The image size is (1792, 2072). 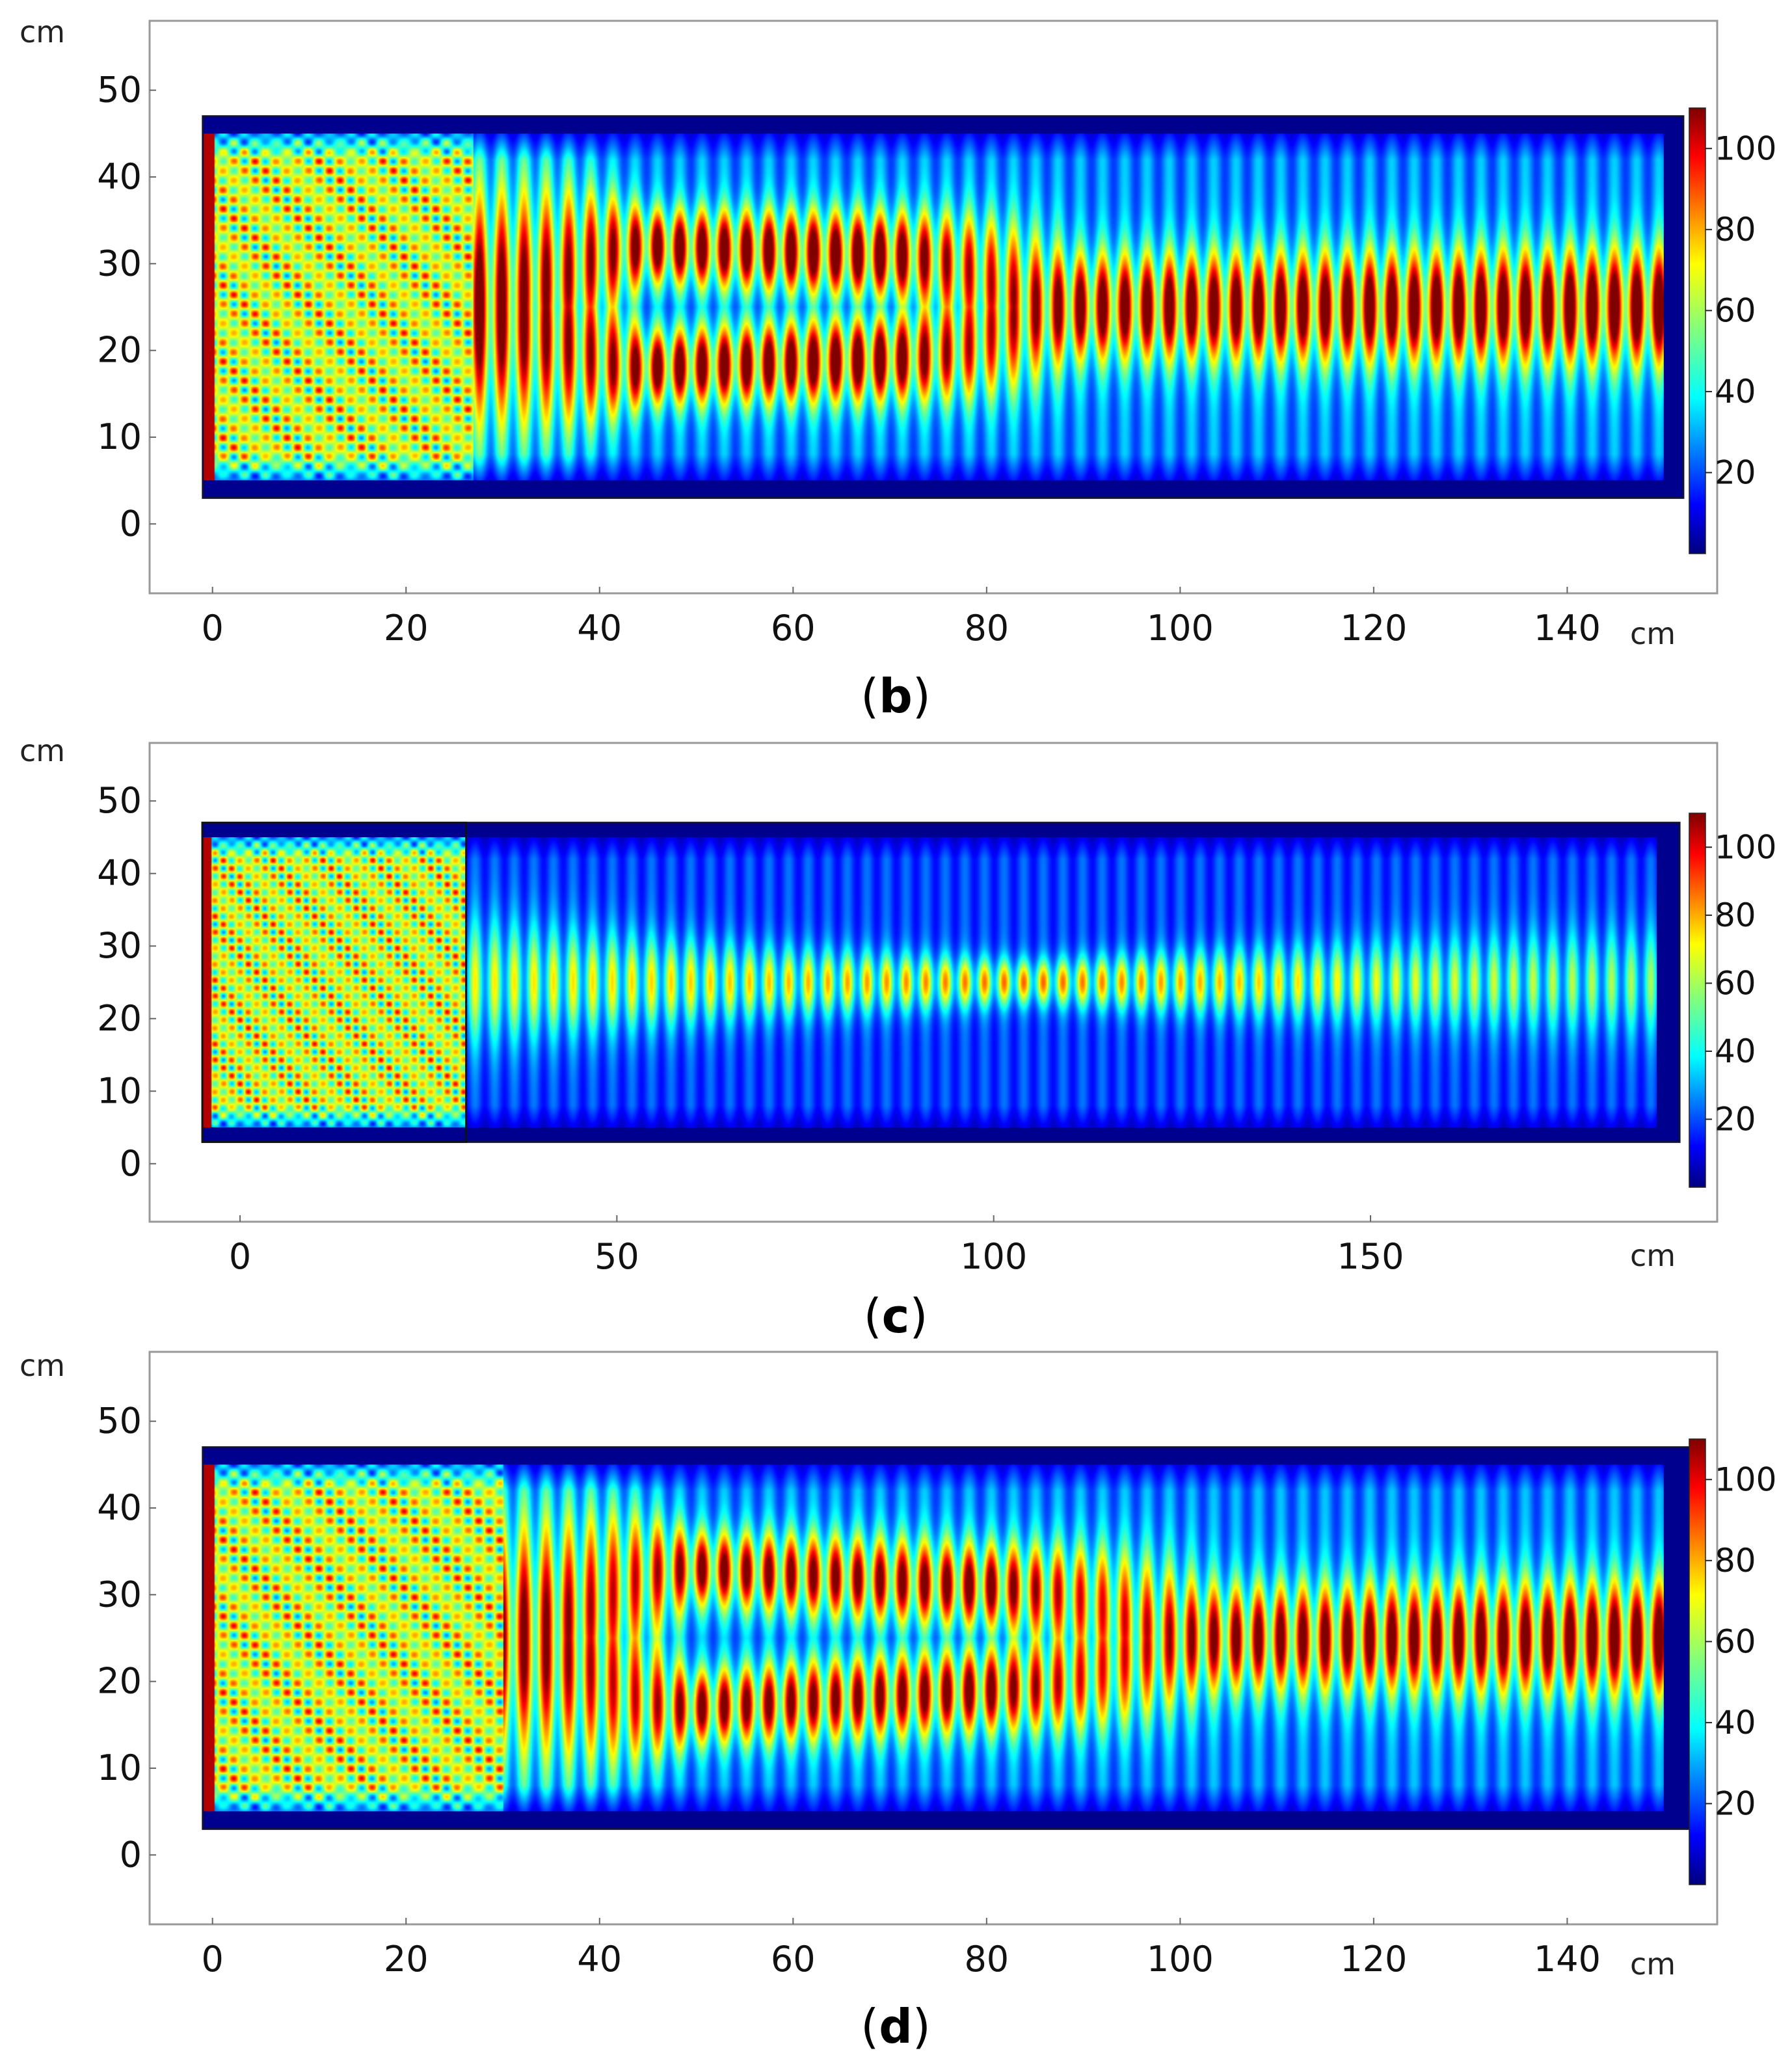 What do you see at coordinates (1370, 1256) in the screenshot?
I see `x-tick-label: 150` at bounding box center [1370, 1256].